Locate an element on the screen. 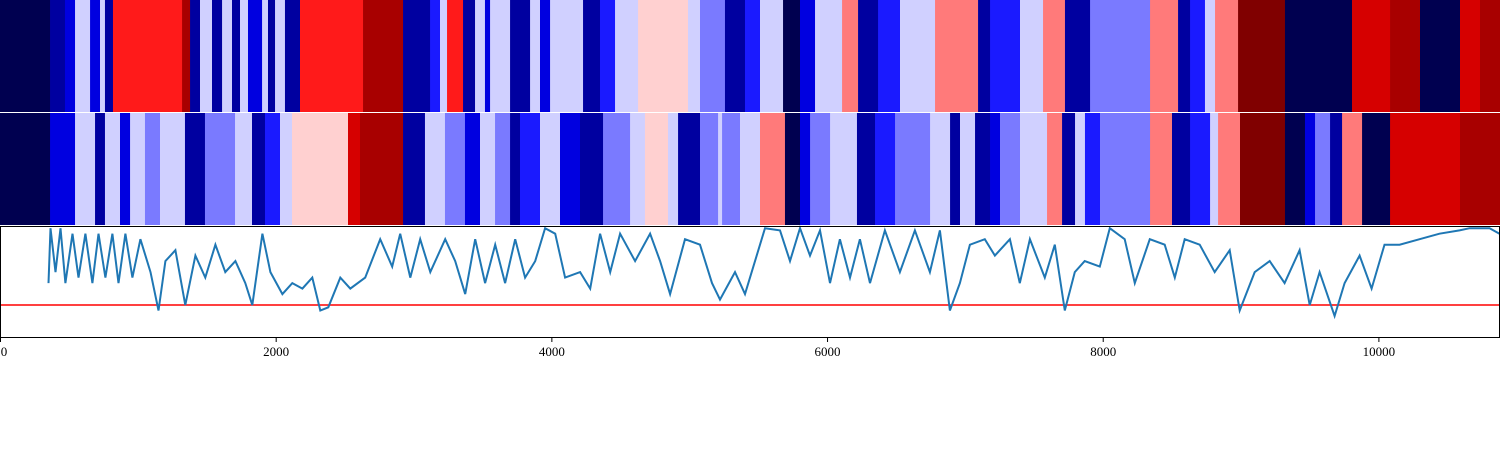  x-tick-label: 8000 is located at coordinates (1103, 351).